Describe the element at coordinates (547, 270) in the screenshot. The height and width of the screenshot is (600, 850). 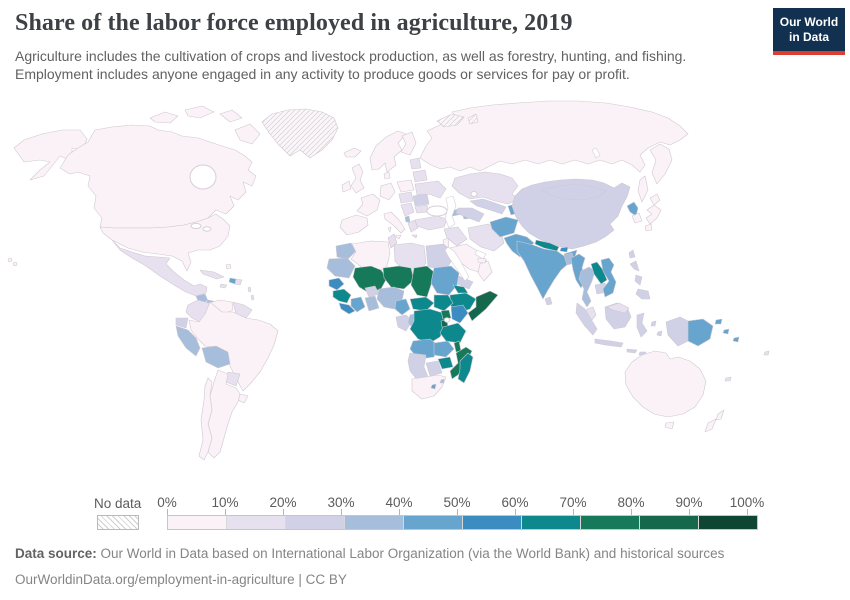
I see `country-india` at that location.